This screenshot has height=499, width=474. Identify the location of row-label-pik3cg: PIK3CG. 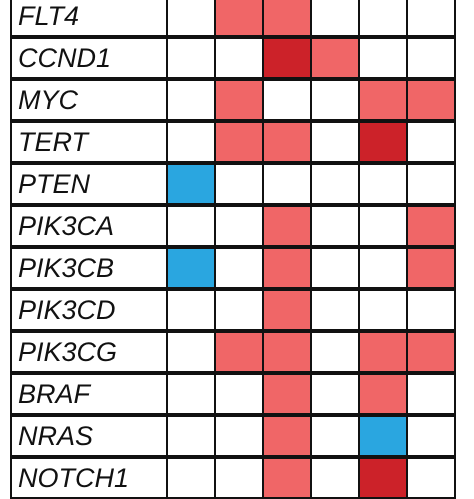
(89, 352).